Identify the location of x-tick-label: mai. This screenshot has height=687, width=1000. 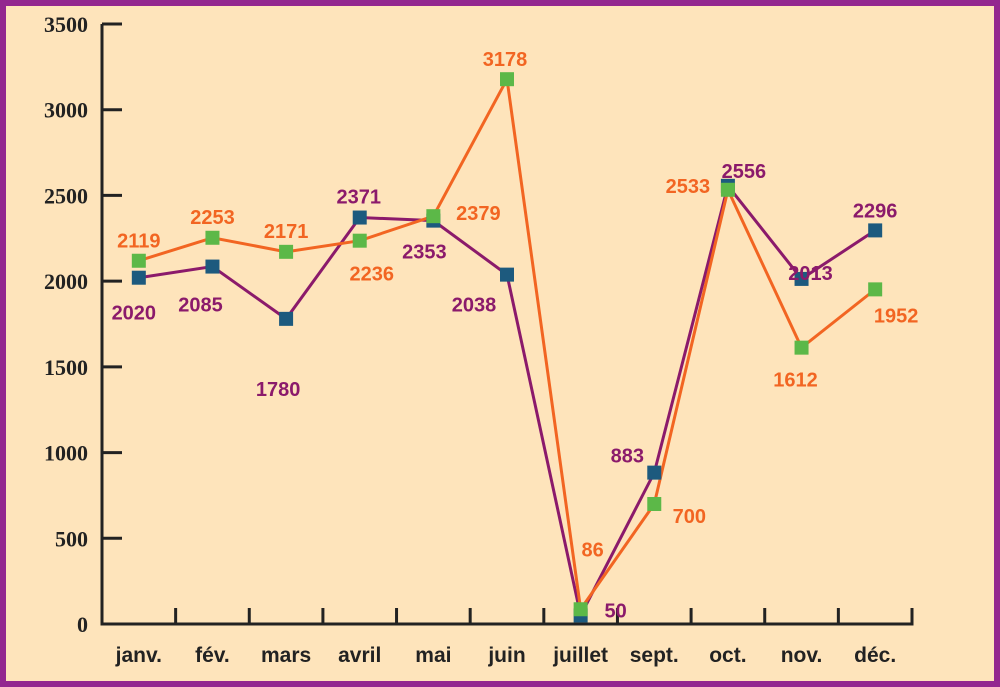
(433, 655).